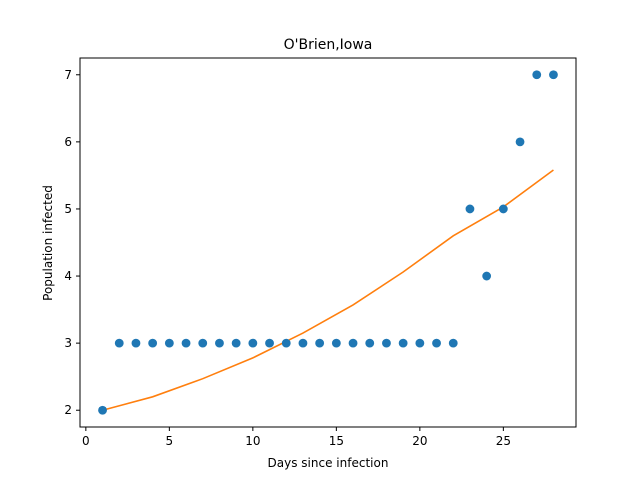  Describe the element at coordinates (419, 441) in the screenshot. I see `x-tick-label: 20` at that location.